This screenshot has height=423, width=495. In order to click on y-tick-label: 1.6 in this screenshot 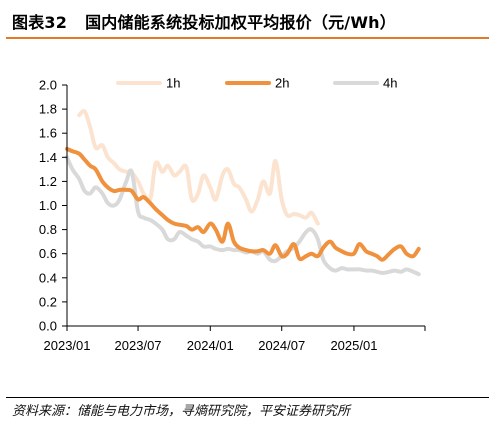, I will do `click(48, 133)`.